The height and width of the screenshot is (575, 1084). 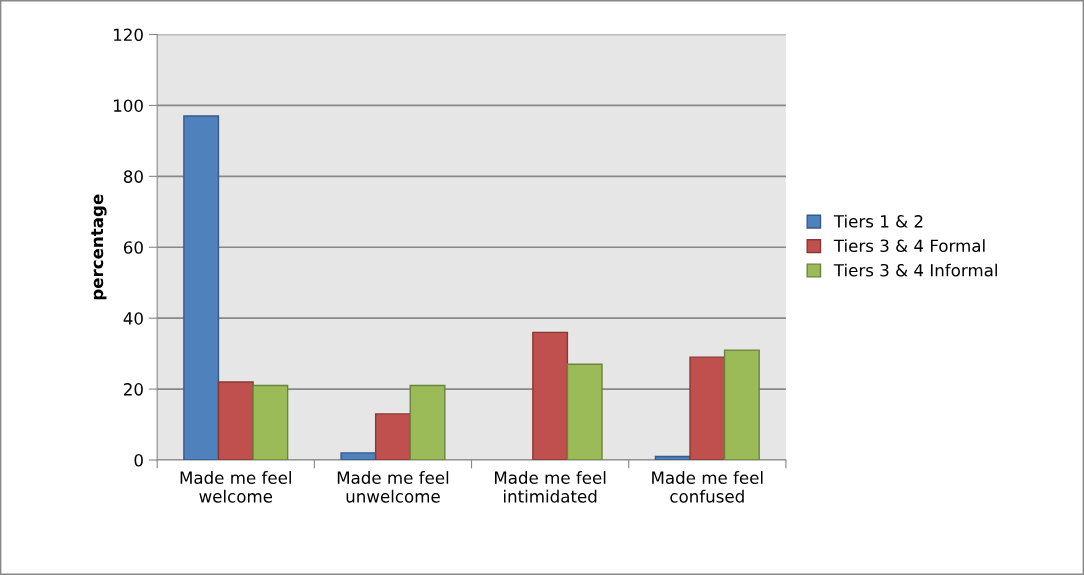 I want to click on y-tick-label: 60, so click(x=133, y=247).